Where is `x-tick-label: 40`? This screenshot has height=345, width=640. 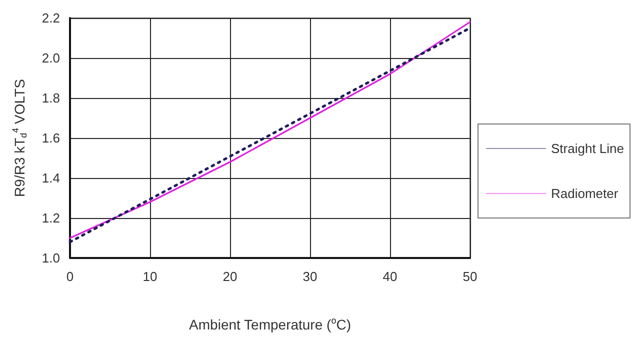
x-tick-label: 40 is located at coordinates (390, 276).